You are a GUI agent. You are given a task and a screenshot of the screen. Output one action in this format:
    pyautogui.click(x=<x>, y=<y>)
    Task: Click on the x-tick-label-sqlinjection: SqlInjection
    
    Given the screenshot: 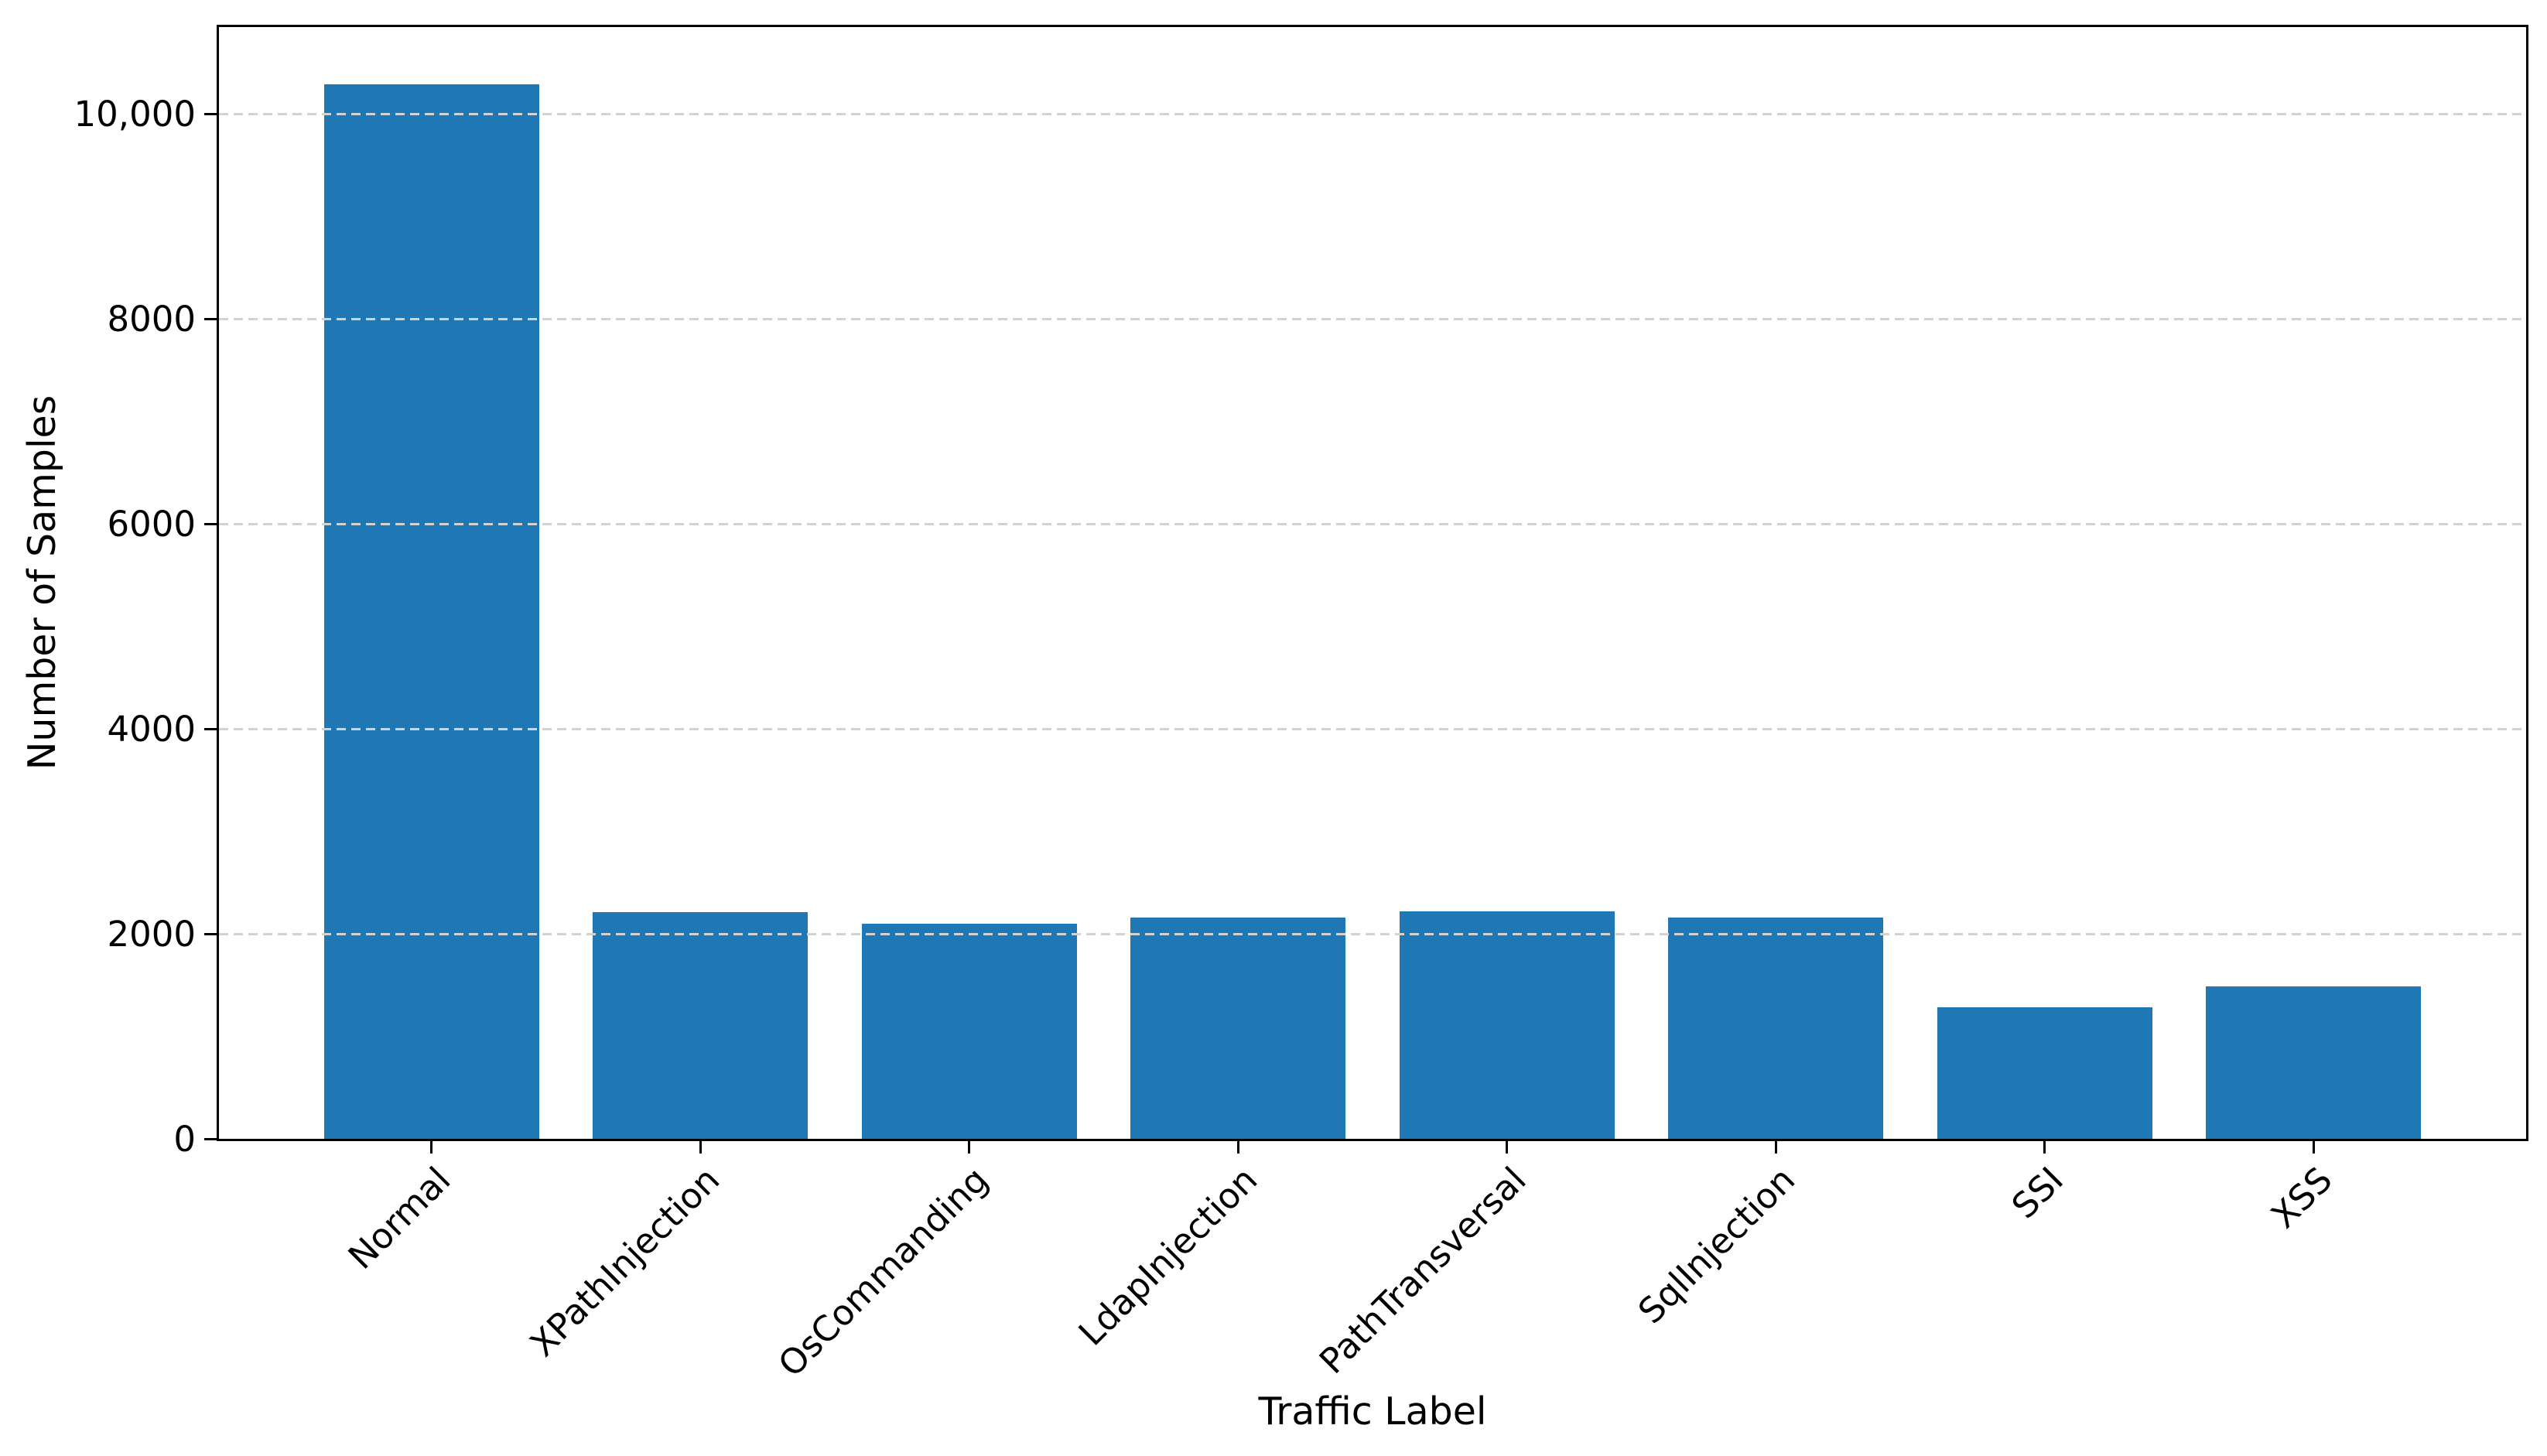 What is the action you would take?
    pyautogui.click(x=1716, y=1246)
    